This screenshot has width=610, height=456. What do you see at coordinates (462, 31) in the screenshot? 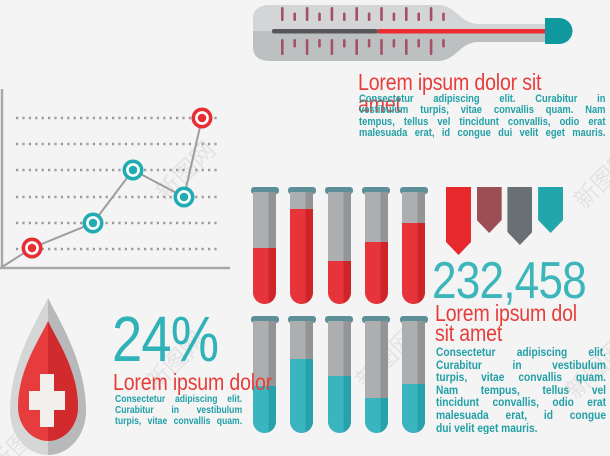
I see `thermometer-mercury-red` at bounding box center [462, 31].